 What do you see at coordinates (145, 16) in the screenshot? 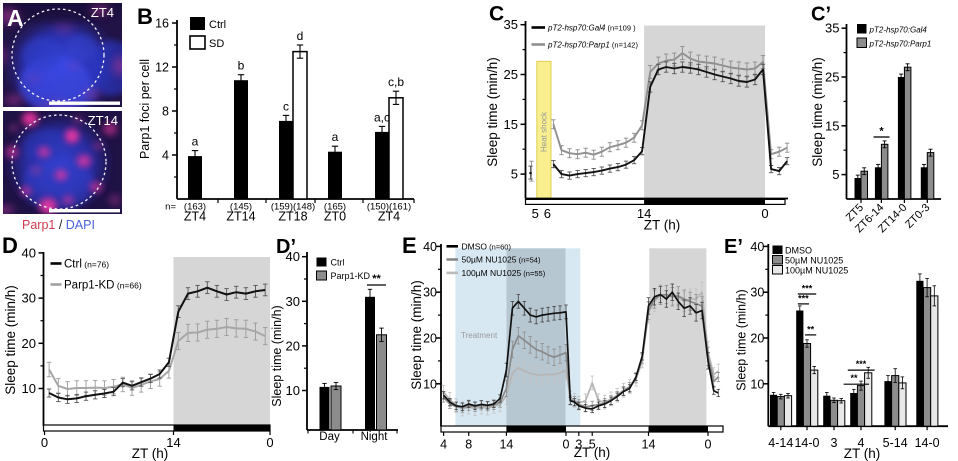
I see `svg-text: B` at bounding box center [145, 16].